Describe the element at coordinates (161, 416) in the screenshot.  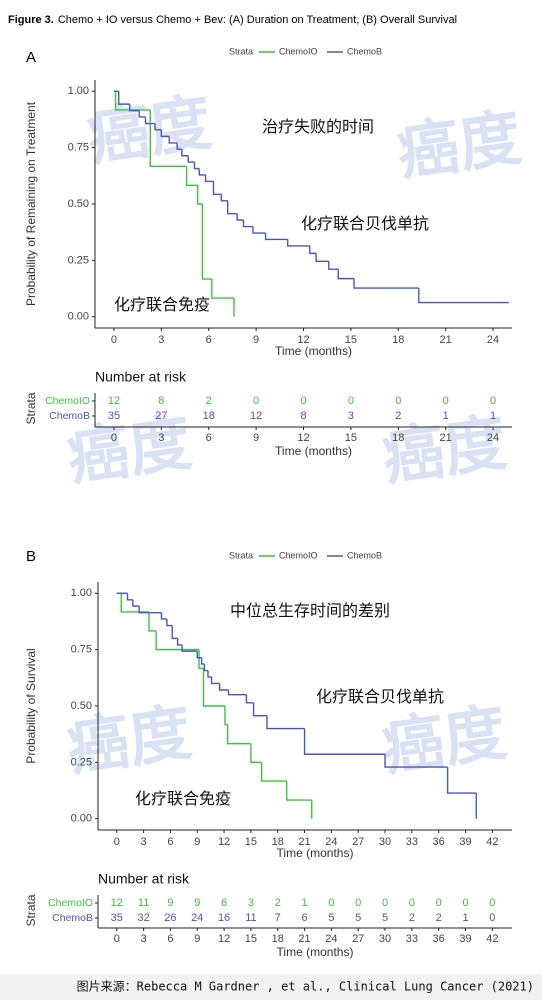
I see `risk-count: 27` at that location.